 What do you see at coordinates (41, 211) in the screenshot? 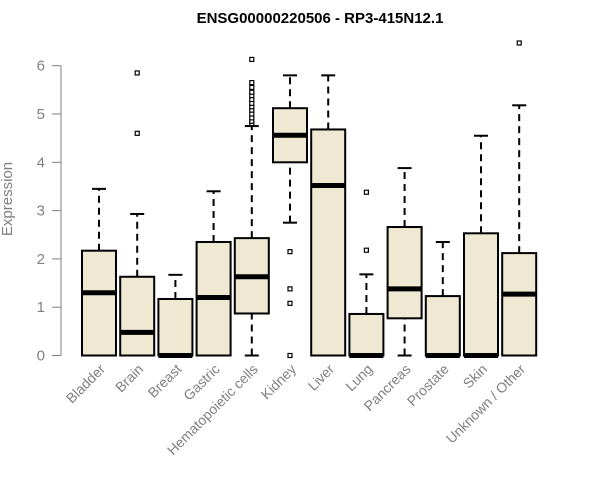
I see `y-tick-label: 3` at bounding box center [41, 211].